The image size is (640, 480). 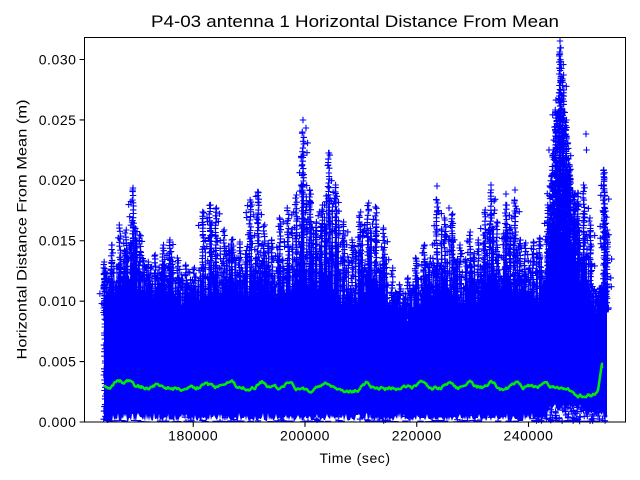 I want to click on svg-text: 220000, so click(x=417, y=436).